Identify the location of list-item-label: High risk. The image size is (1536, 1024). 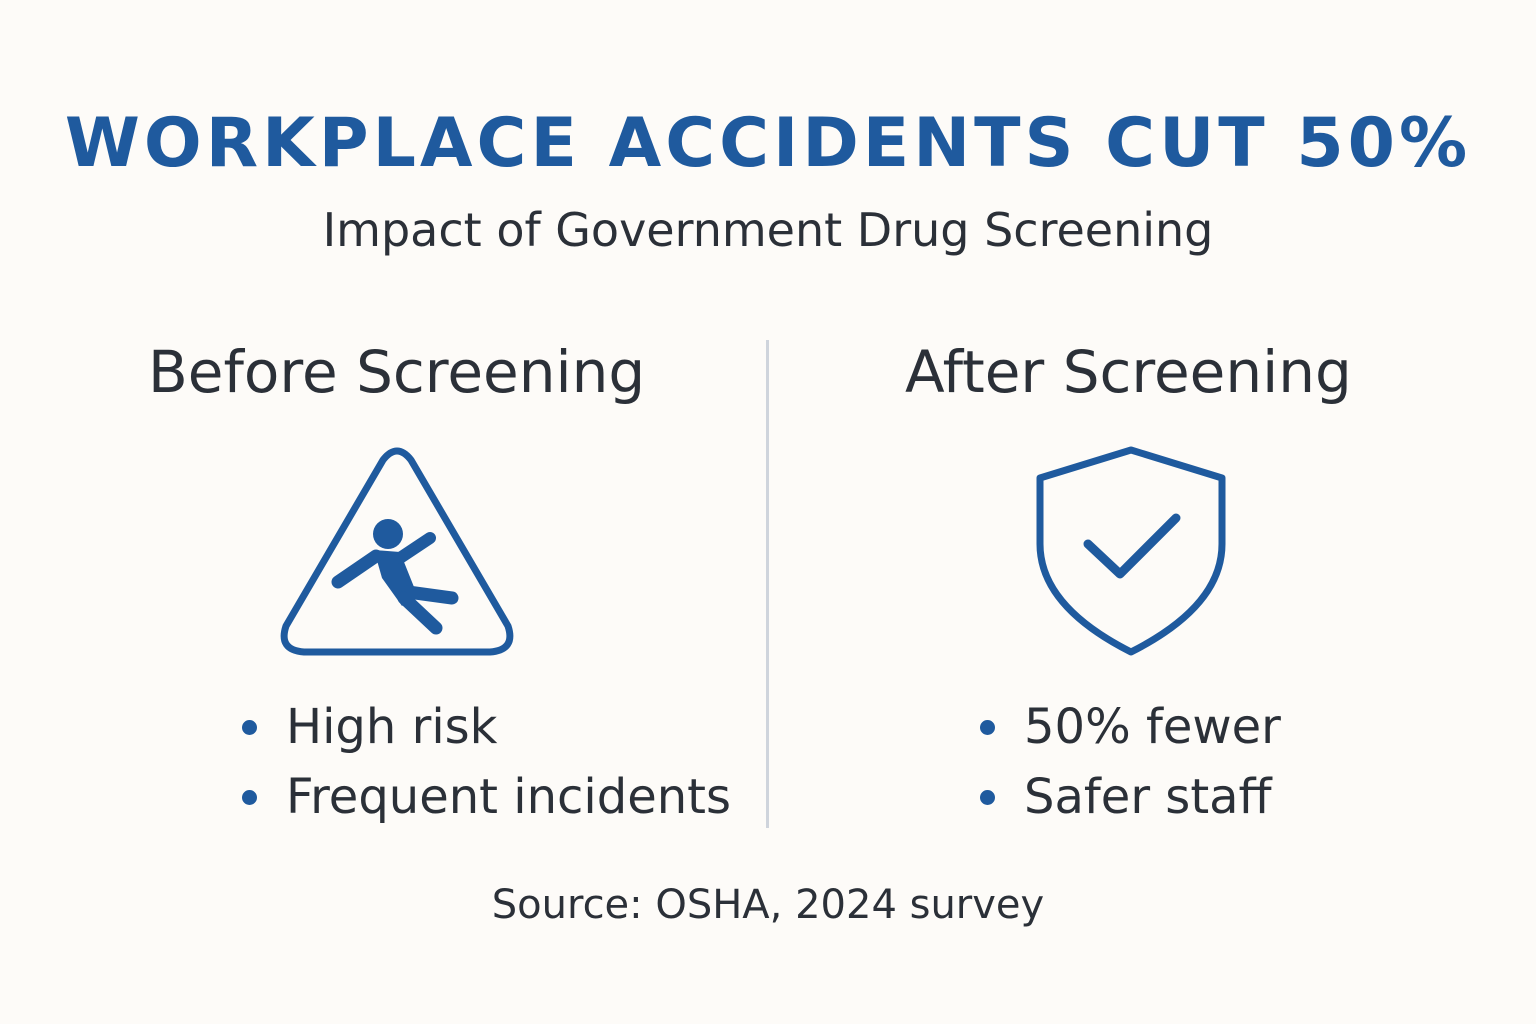
(392, 727).